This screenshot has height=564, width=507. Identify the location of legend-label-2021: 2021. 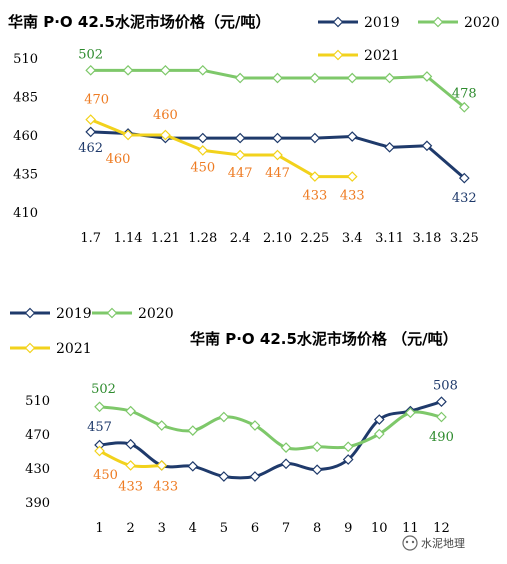
(74, 349).